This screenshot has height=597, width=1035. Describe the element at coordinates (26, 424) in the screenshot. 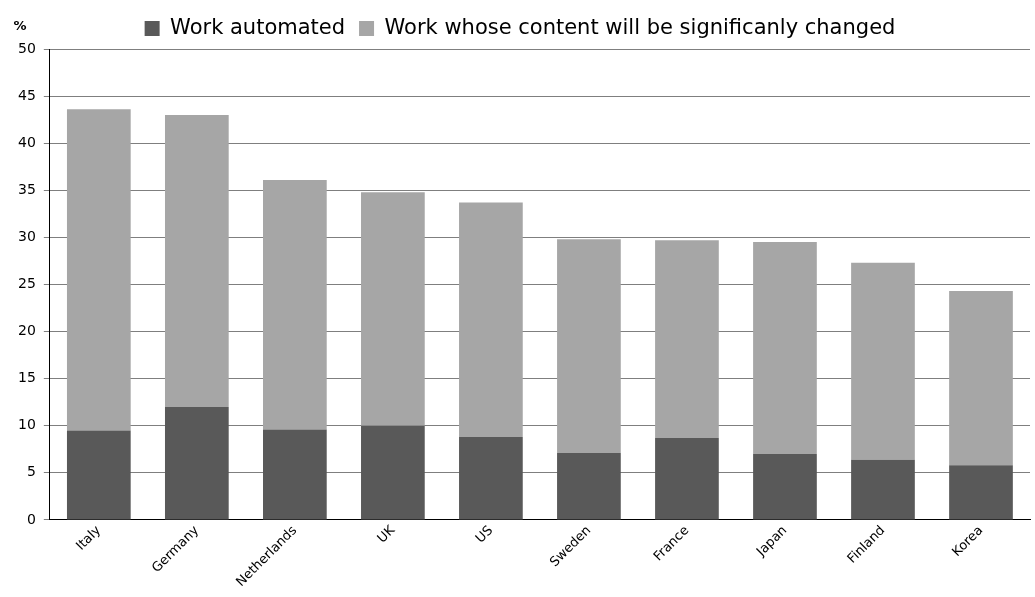

I see `y-tick-label: 10` at that location.